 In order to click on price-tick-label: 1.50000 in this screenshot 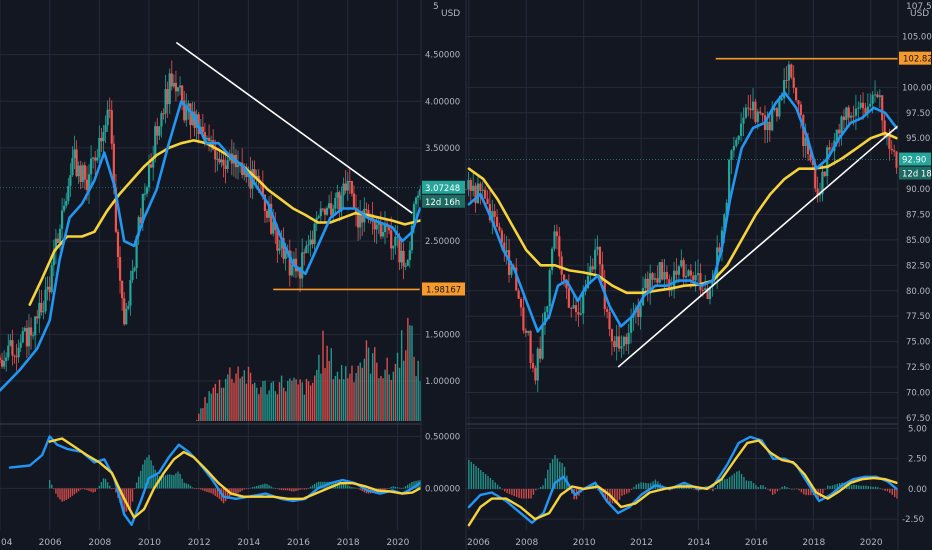, I will do `click(442, 335)`.